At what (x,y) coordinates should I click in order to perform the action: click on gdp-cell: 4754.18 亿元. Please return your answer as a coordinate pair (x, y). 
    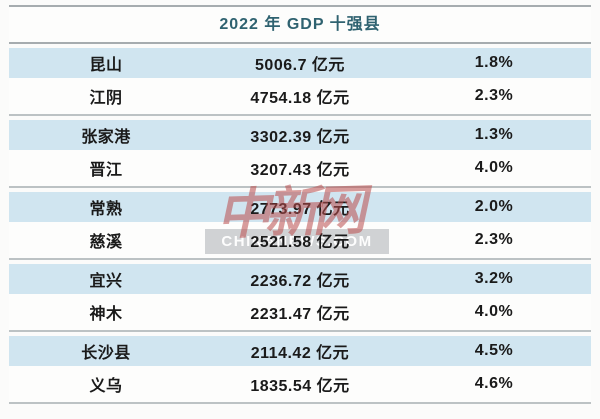
    Looking at the image, I should click on (300, 98).